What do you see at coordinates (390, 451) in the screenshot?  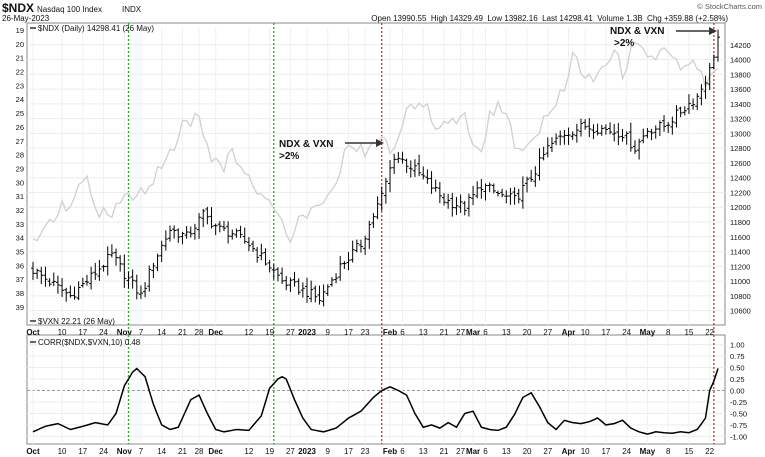 I see `x-tick-label: Feb` at bounding box center [390, 451].